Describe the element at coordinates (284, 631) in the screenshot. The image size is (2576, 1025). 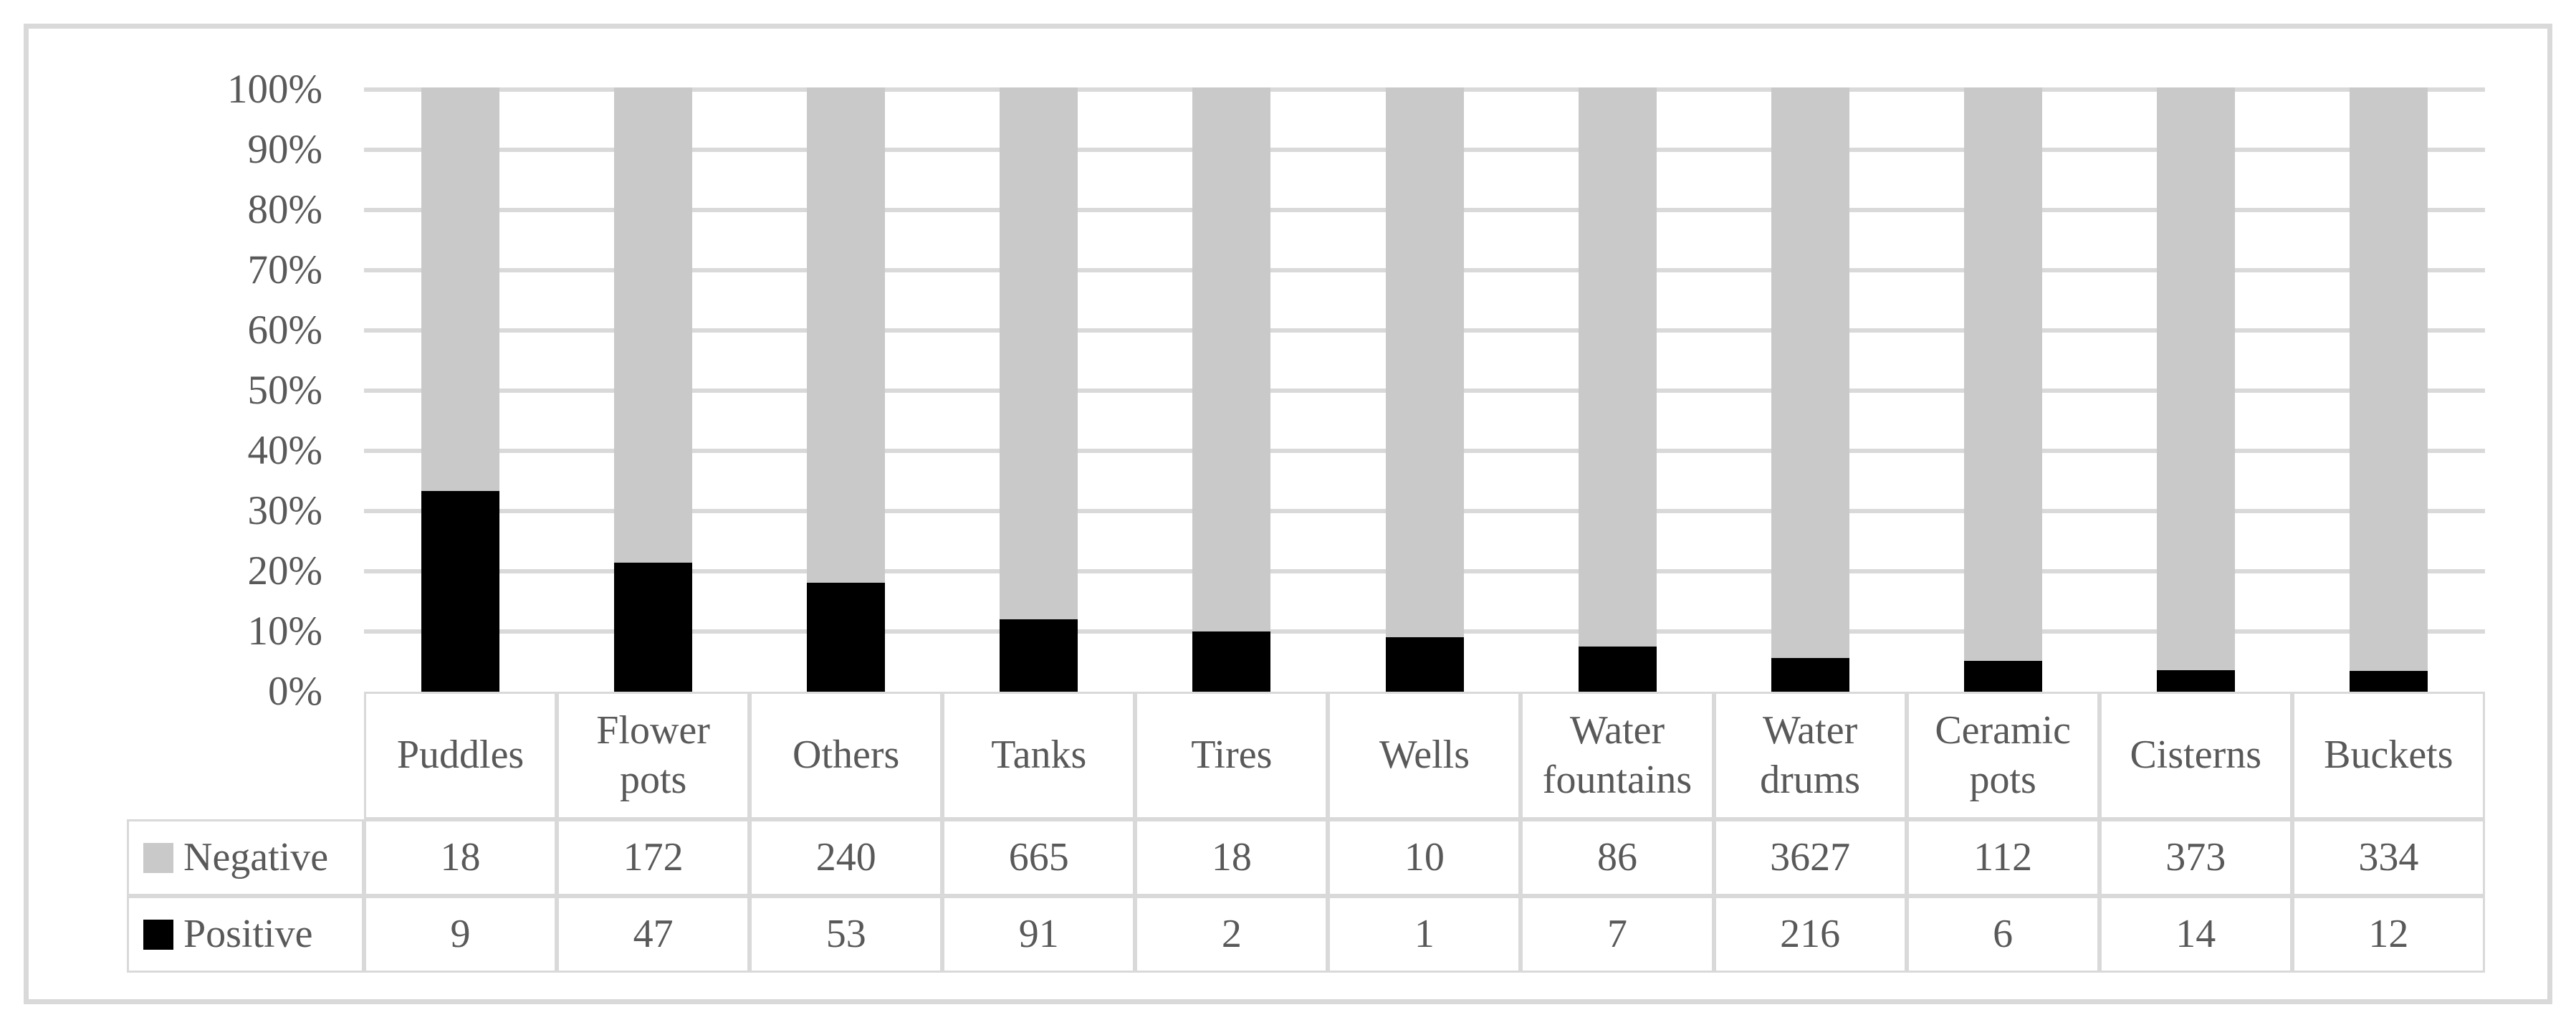
I see `y-axis-tick-label: 10%` at that location.